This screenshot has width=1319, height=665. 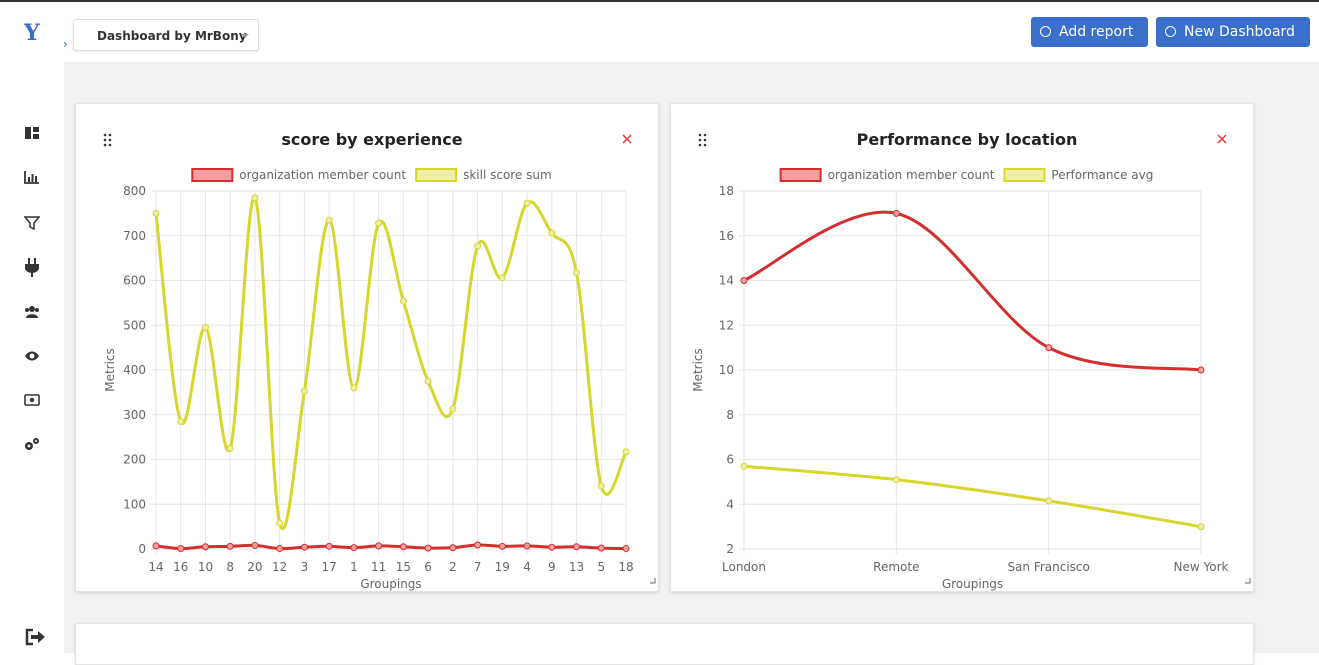 What do you see at coordinates (576, 567) in the screenshot?
I see `x-tick-label: 13` at bounding box center [576, 567].